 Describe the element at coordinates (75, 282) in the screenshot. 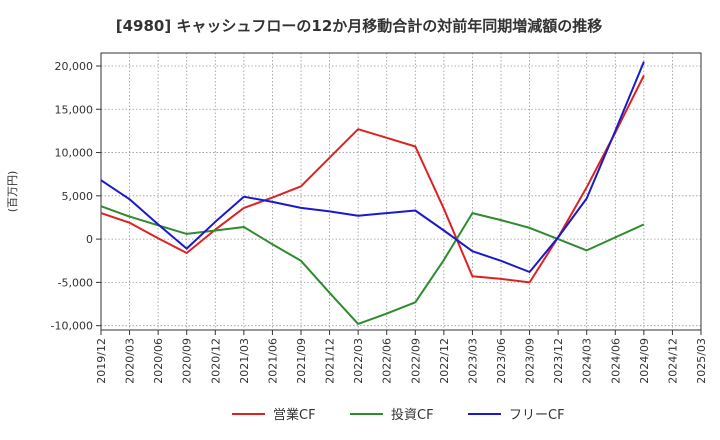

I see `y-tick-label: -5,000` at that location.